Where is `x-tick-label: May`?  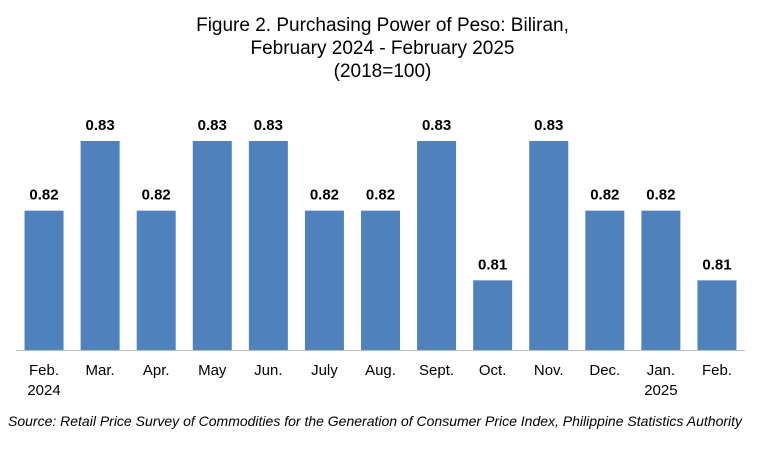 x-tick-label: May is located at coordinates (212, 370).